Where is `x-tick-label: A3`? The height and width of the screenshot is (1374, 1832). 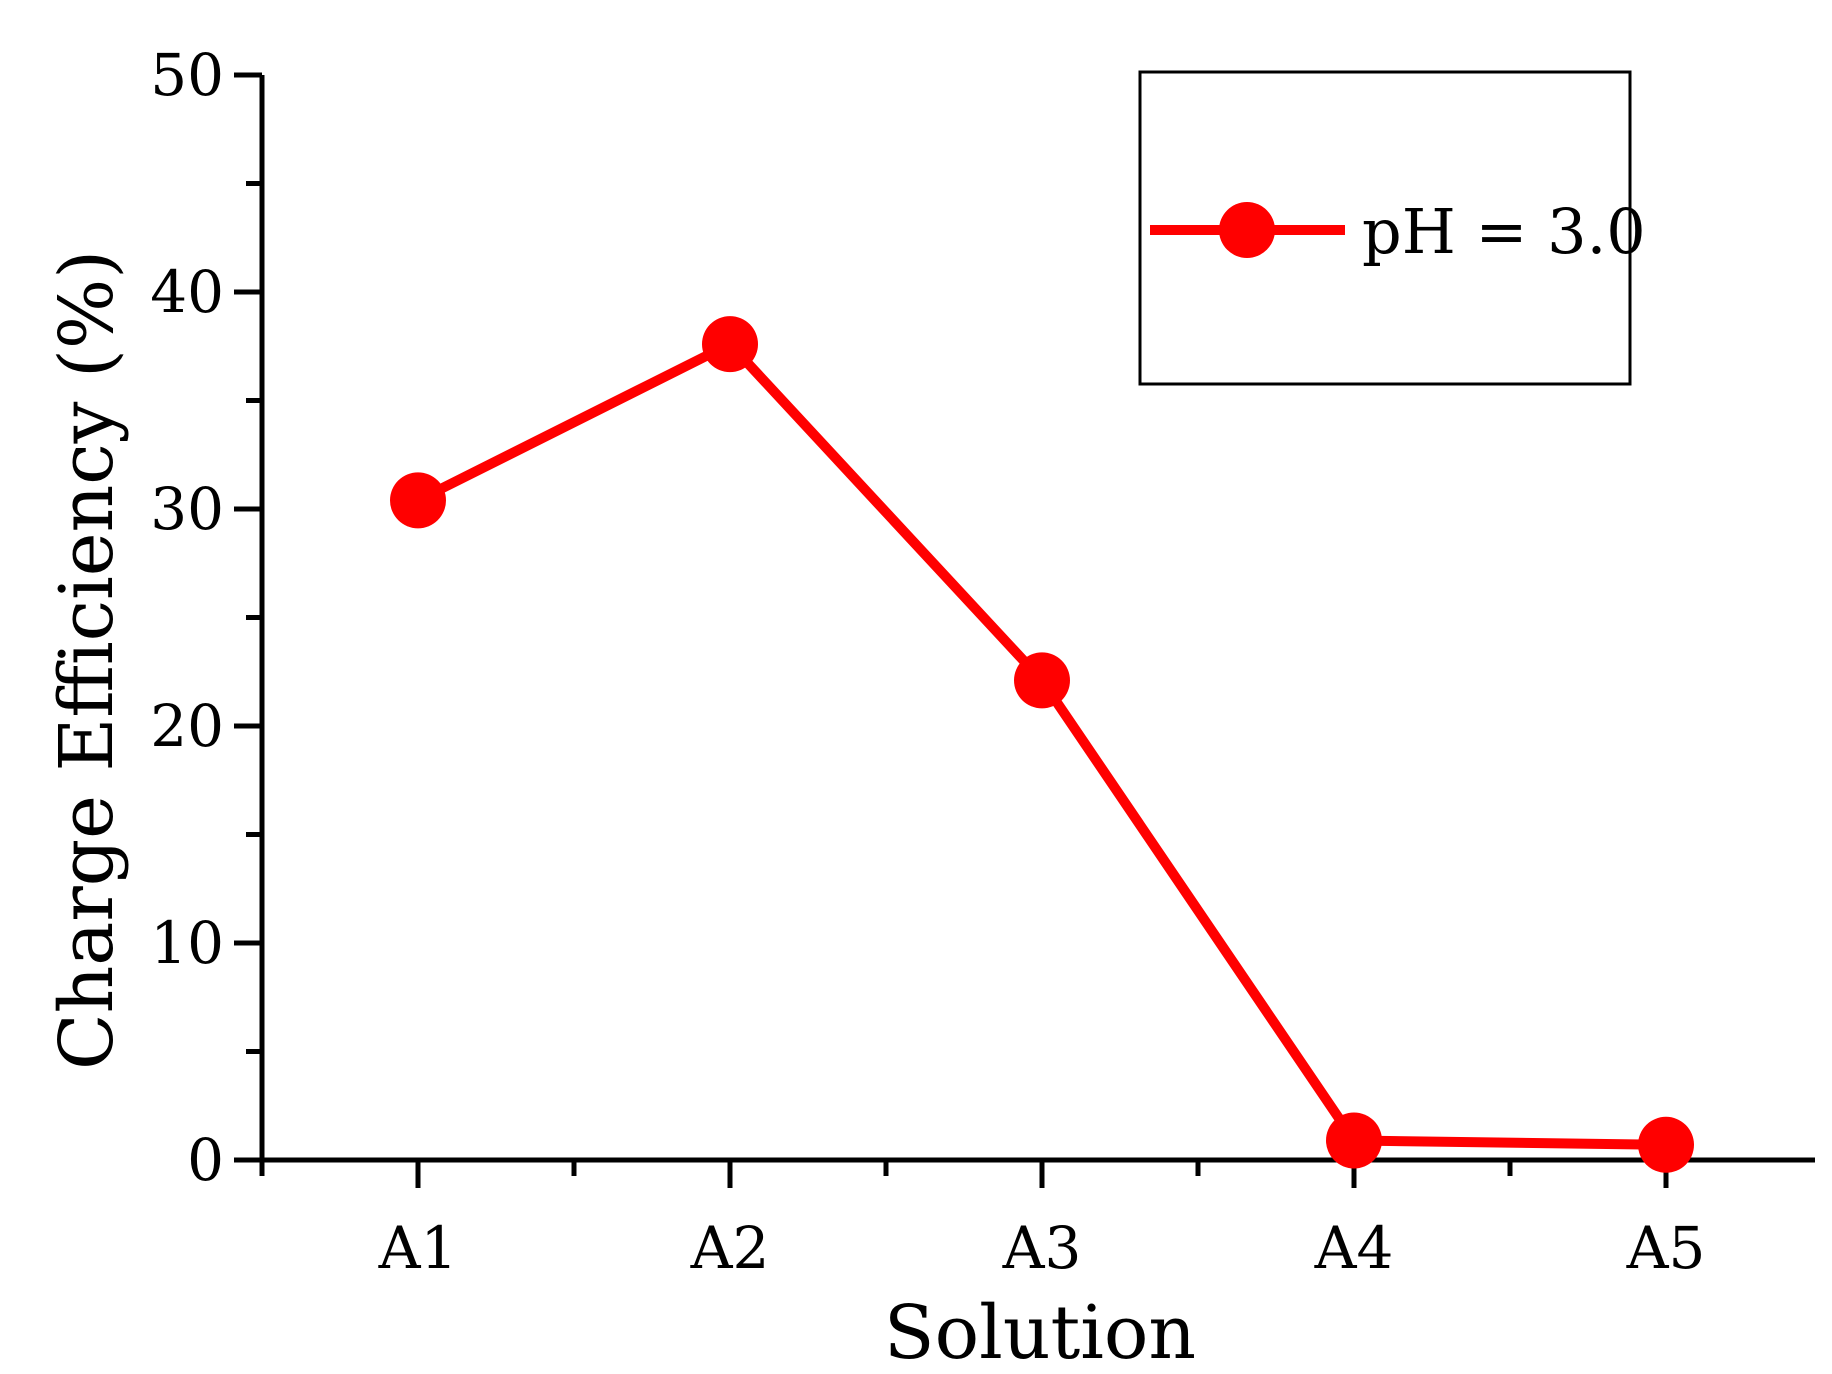 x-tick-label: A3 is located at coordinates (1042, 1248).